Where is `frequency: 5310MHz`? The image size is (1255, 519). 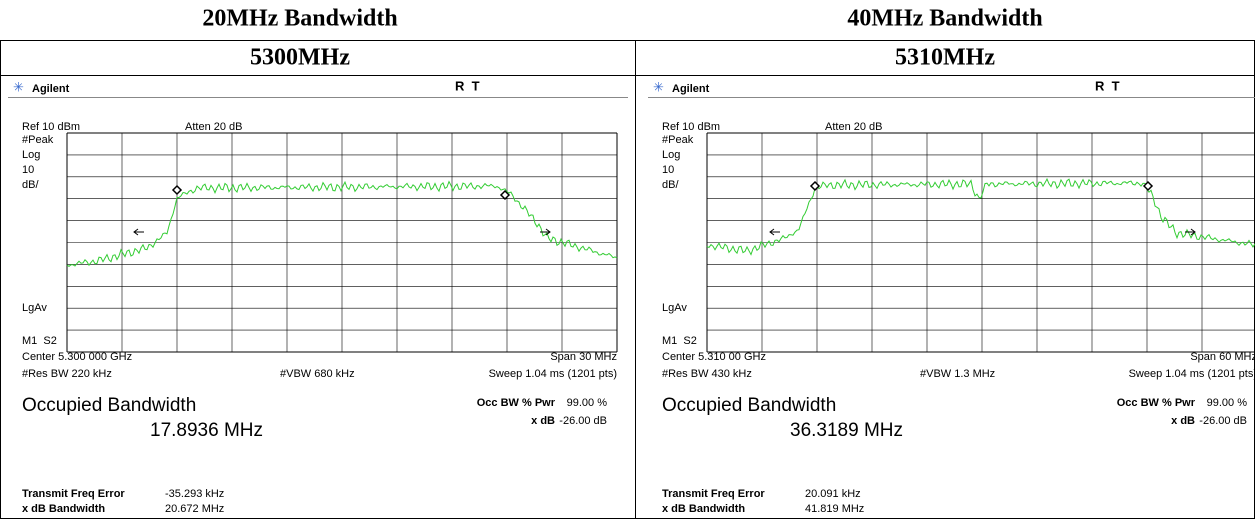 frequency: 5310MHz is located at coordinates (945, 58).